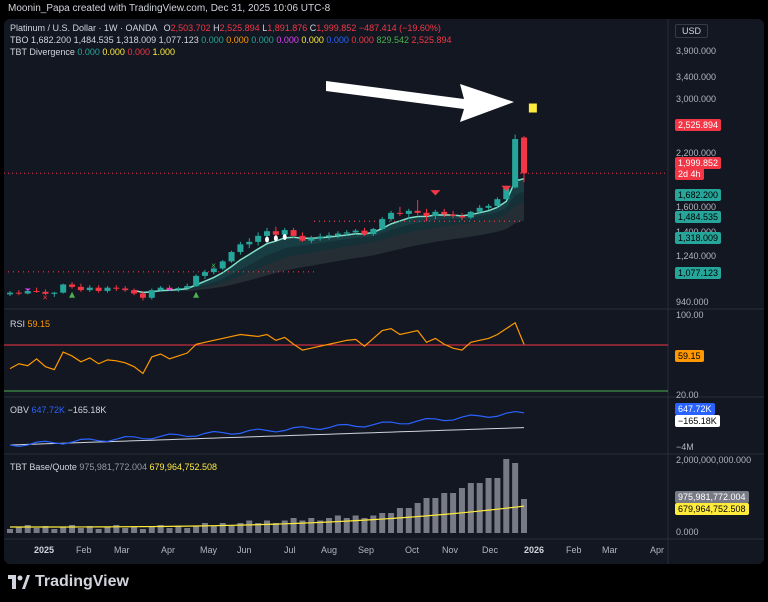  What do you see at coordinates (692, 31) in the screenshot?
I see `currency-label: USD` at bounding box center [692, 31].